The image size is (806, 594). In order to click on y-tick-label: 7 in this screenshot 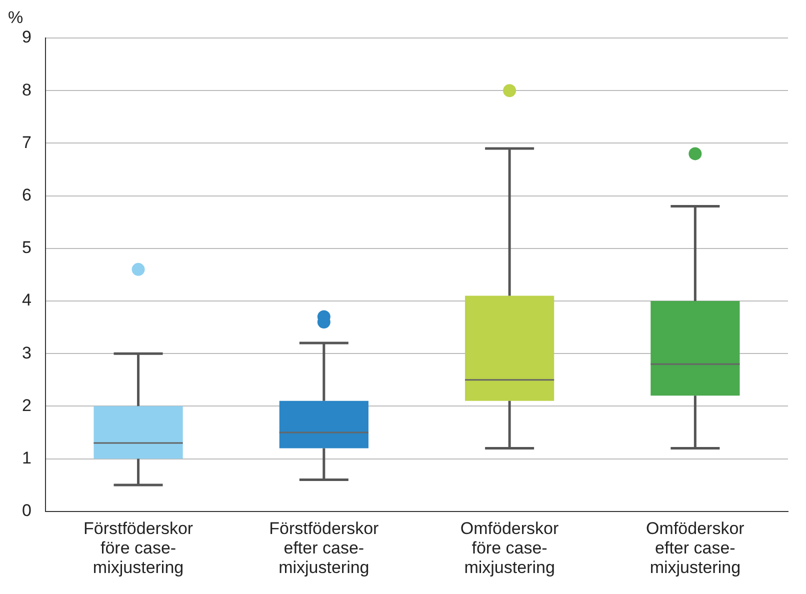, I will do `click(27, 142)`.